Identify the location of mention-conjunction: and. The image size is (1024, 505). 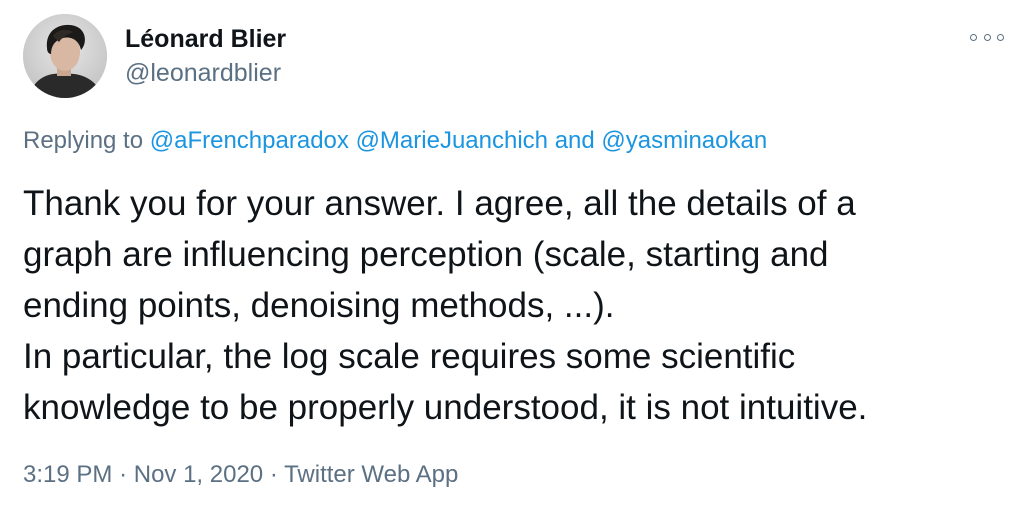
(574, 140).